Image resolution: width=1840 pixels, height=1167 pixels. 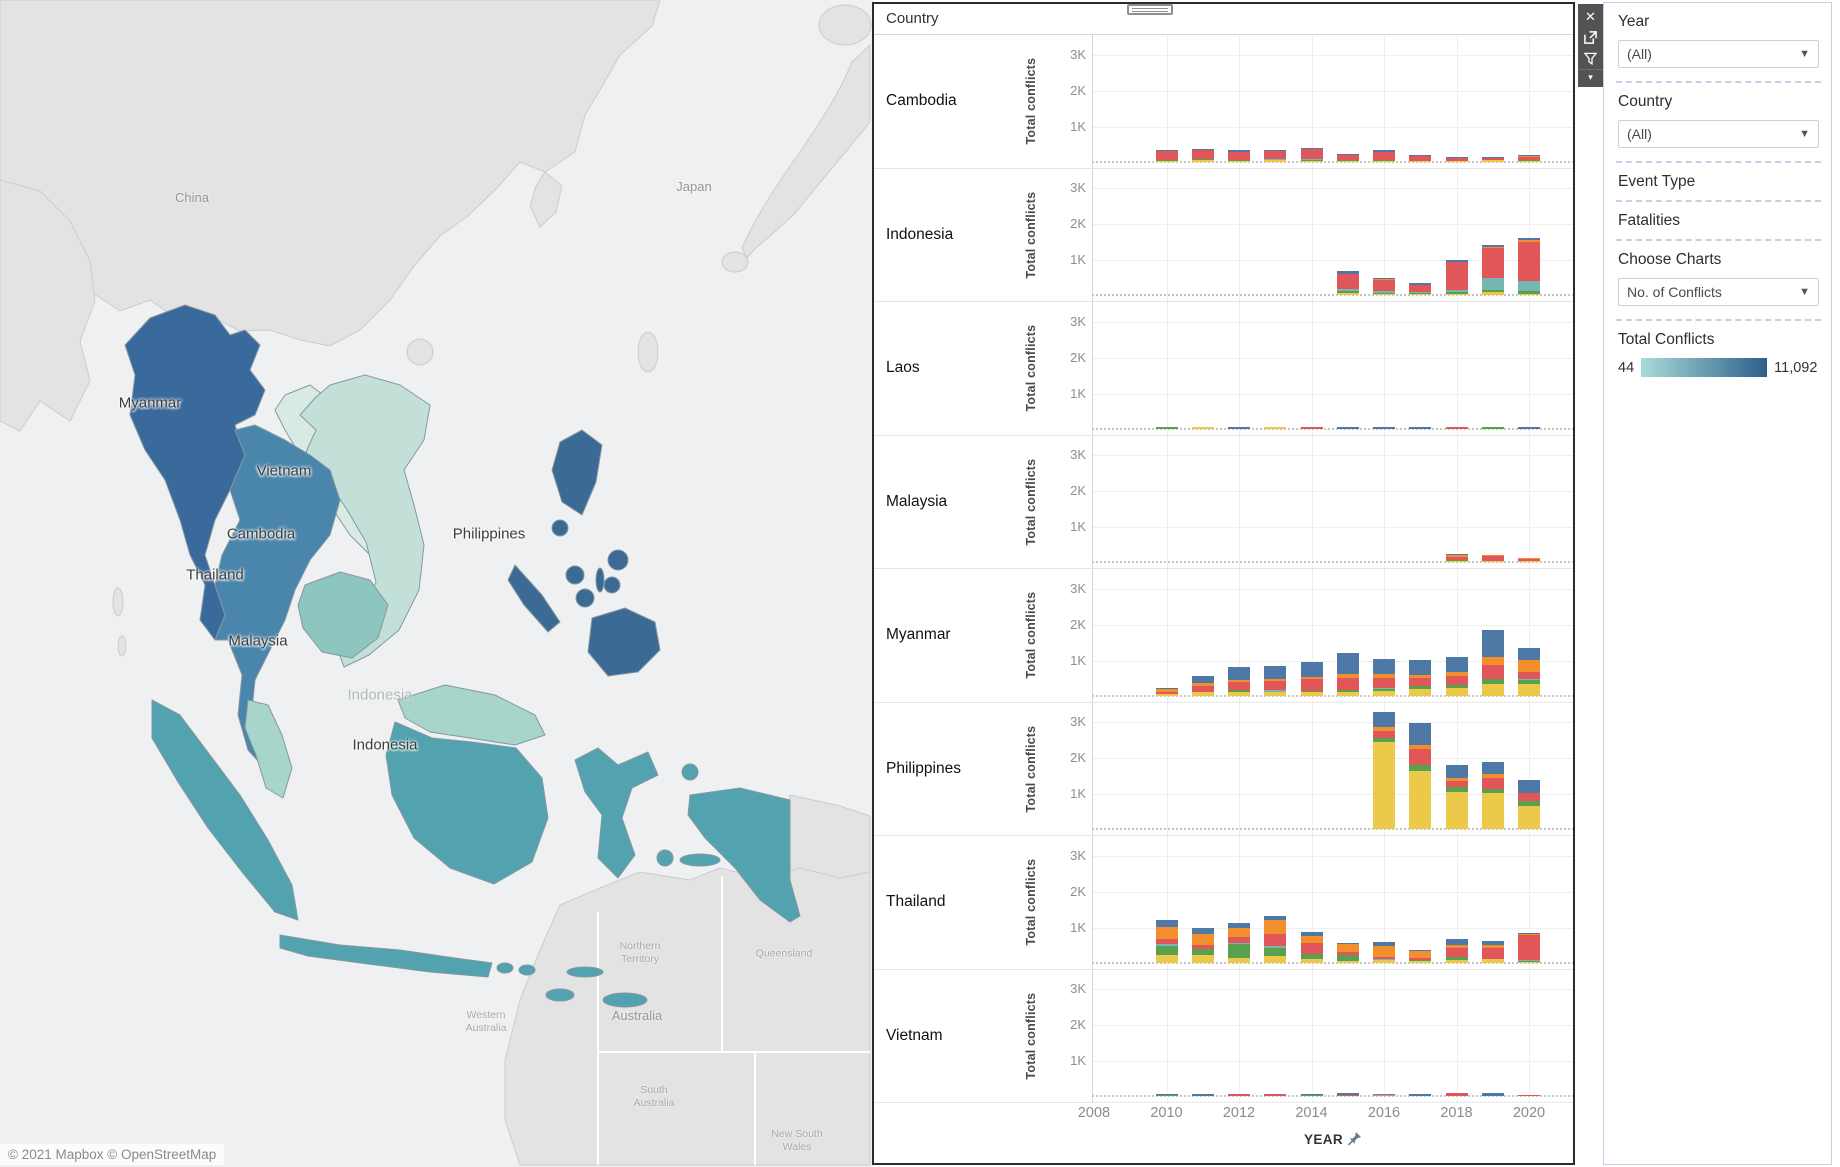 I want to click on map-country-myanmar, so click(x=195, y=472).